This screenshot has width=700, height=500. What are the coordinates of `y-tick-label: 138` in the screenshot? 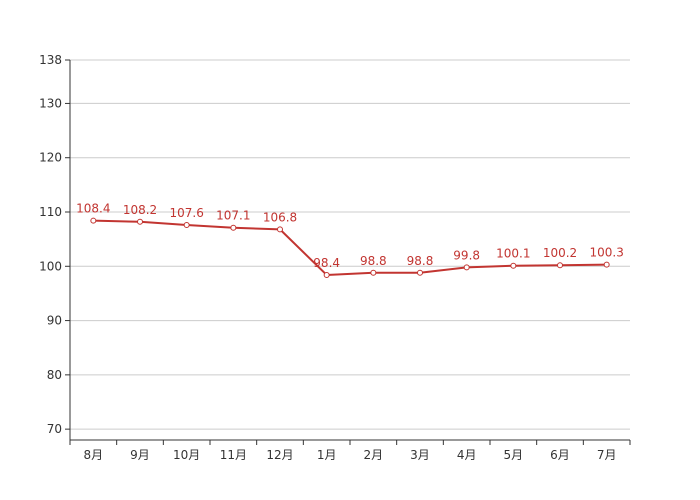 It's located at (50, 60).